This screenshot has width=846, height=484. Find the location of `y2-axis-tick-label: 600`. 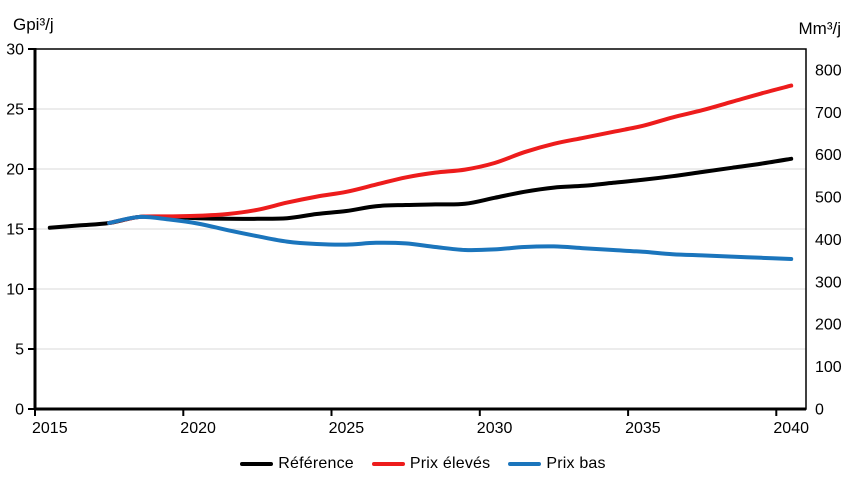

y2-axis-tick-label: 600 is located at coordinates (828, 155).